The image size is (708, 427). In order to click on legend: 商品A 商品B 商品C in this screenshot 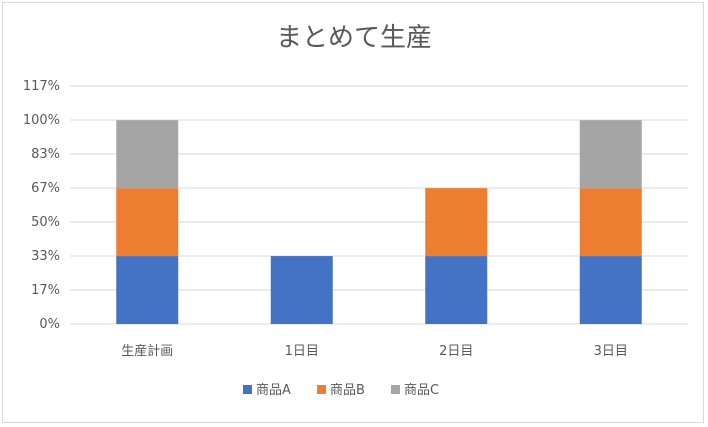, I will do `click(341, 390)`.